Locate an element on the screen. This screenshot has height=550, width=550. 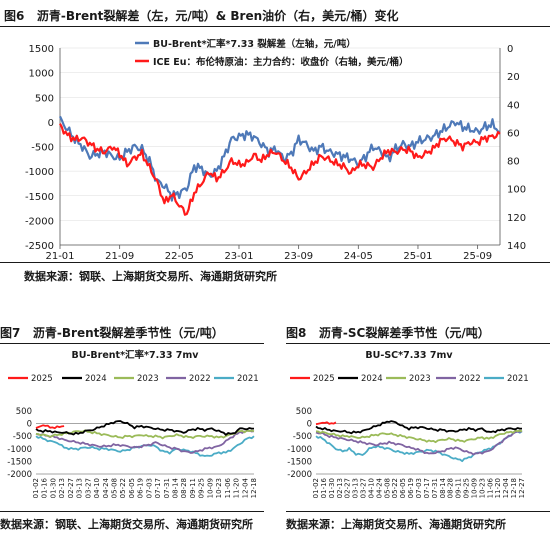
figure6-title: 图6 沥青-Brent裂解差（左，元/吨）& Bren油价（右，美元/桶）变化 is located at coordinates (201, 15).